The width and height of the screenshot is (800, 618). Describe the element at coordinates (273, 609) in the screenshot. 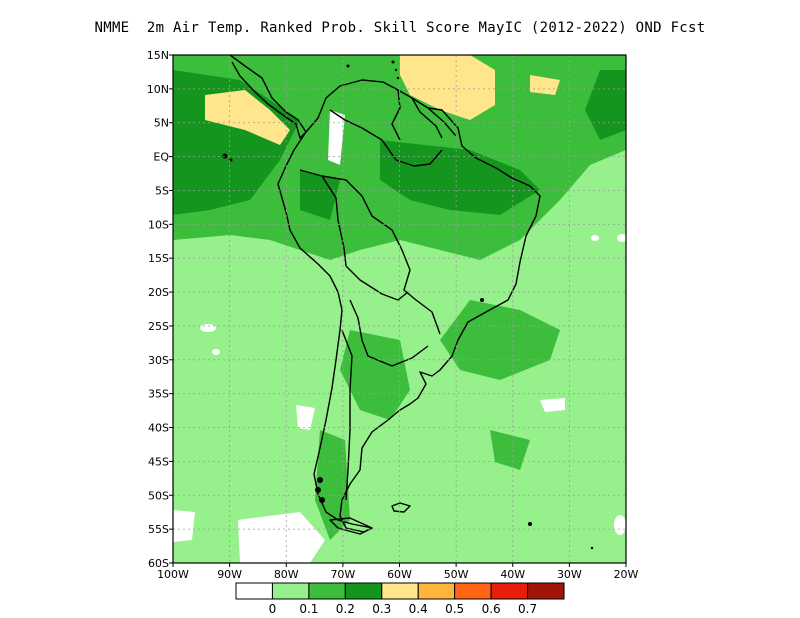

I see `colorbar-label: 0` at that location.